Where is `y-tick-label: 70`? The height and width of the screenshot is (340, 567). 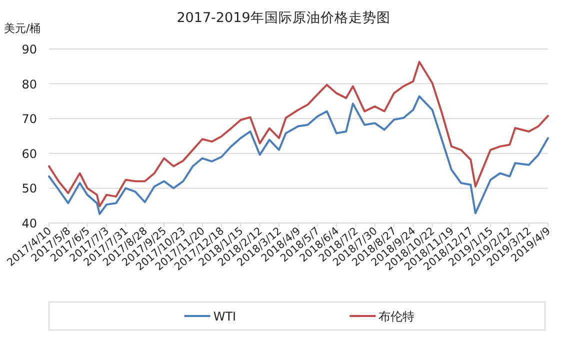
y-tick-label: 70 is located at coordinates (29, 119).